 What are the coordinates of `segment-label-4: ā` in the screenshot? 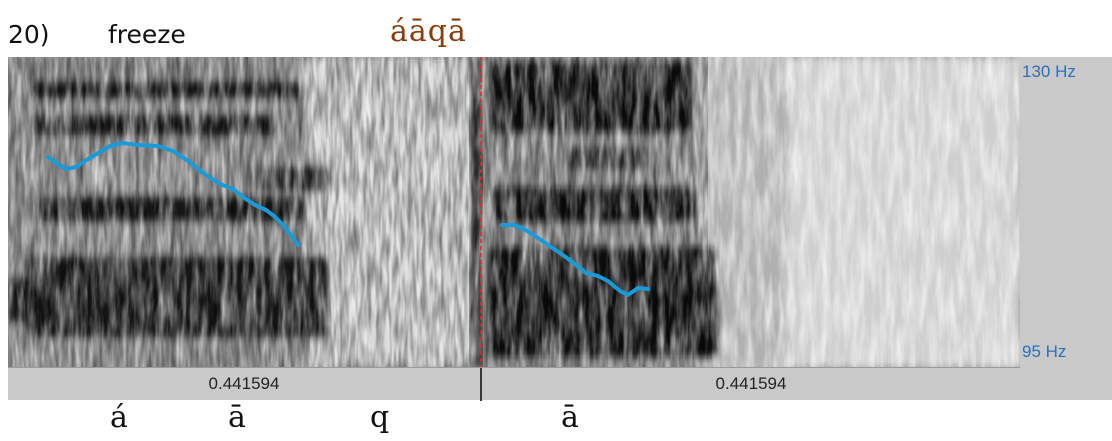 It's located at (570, 417).